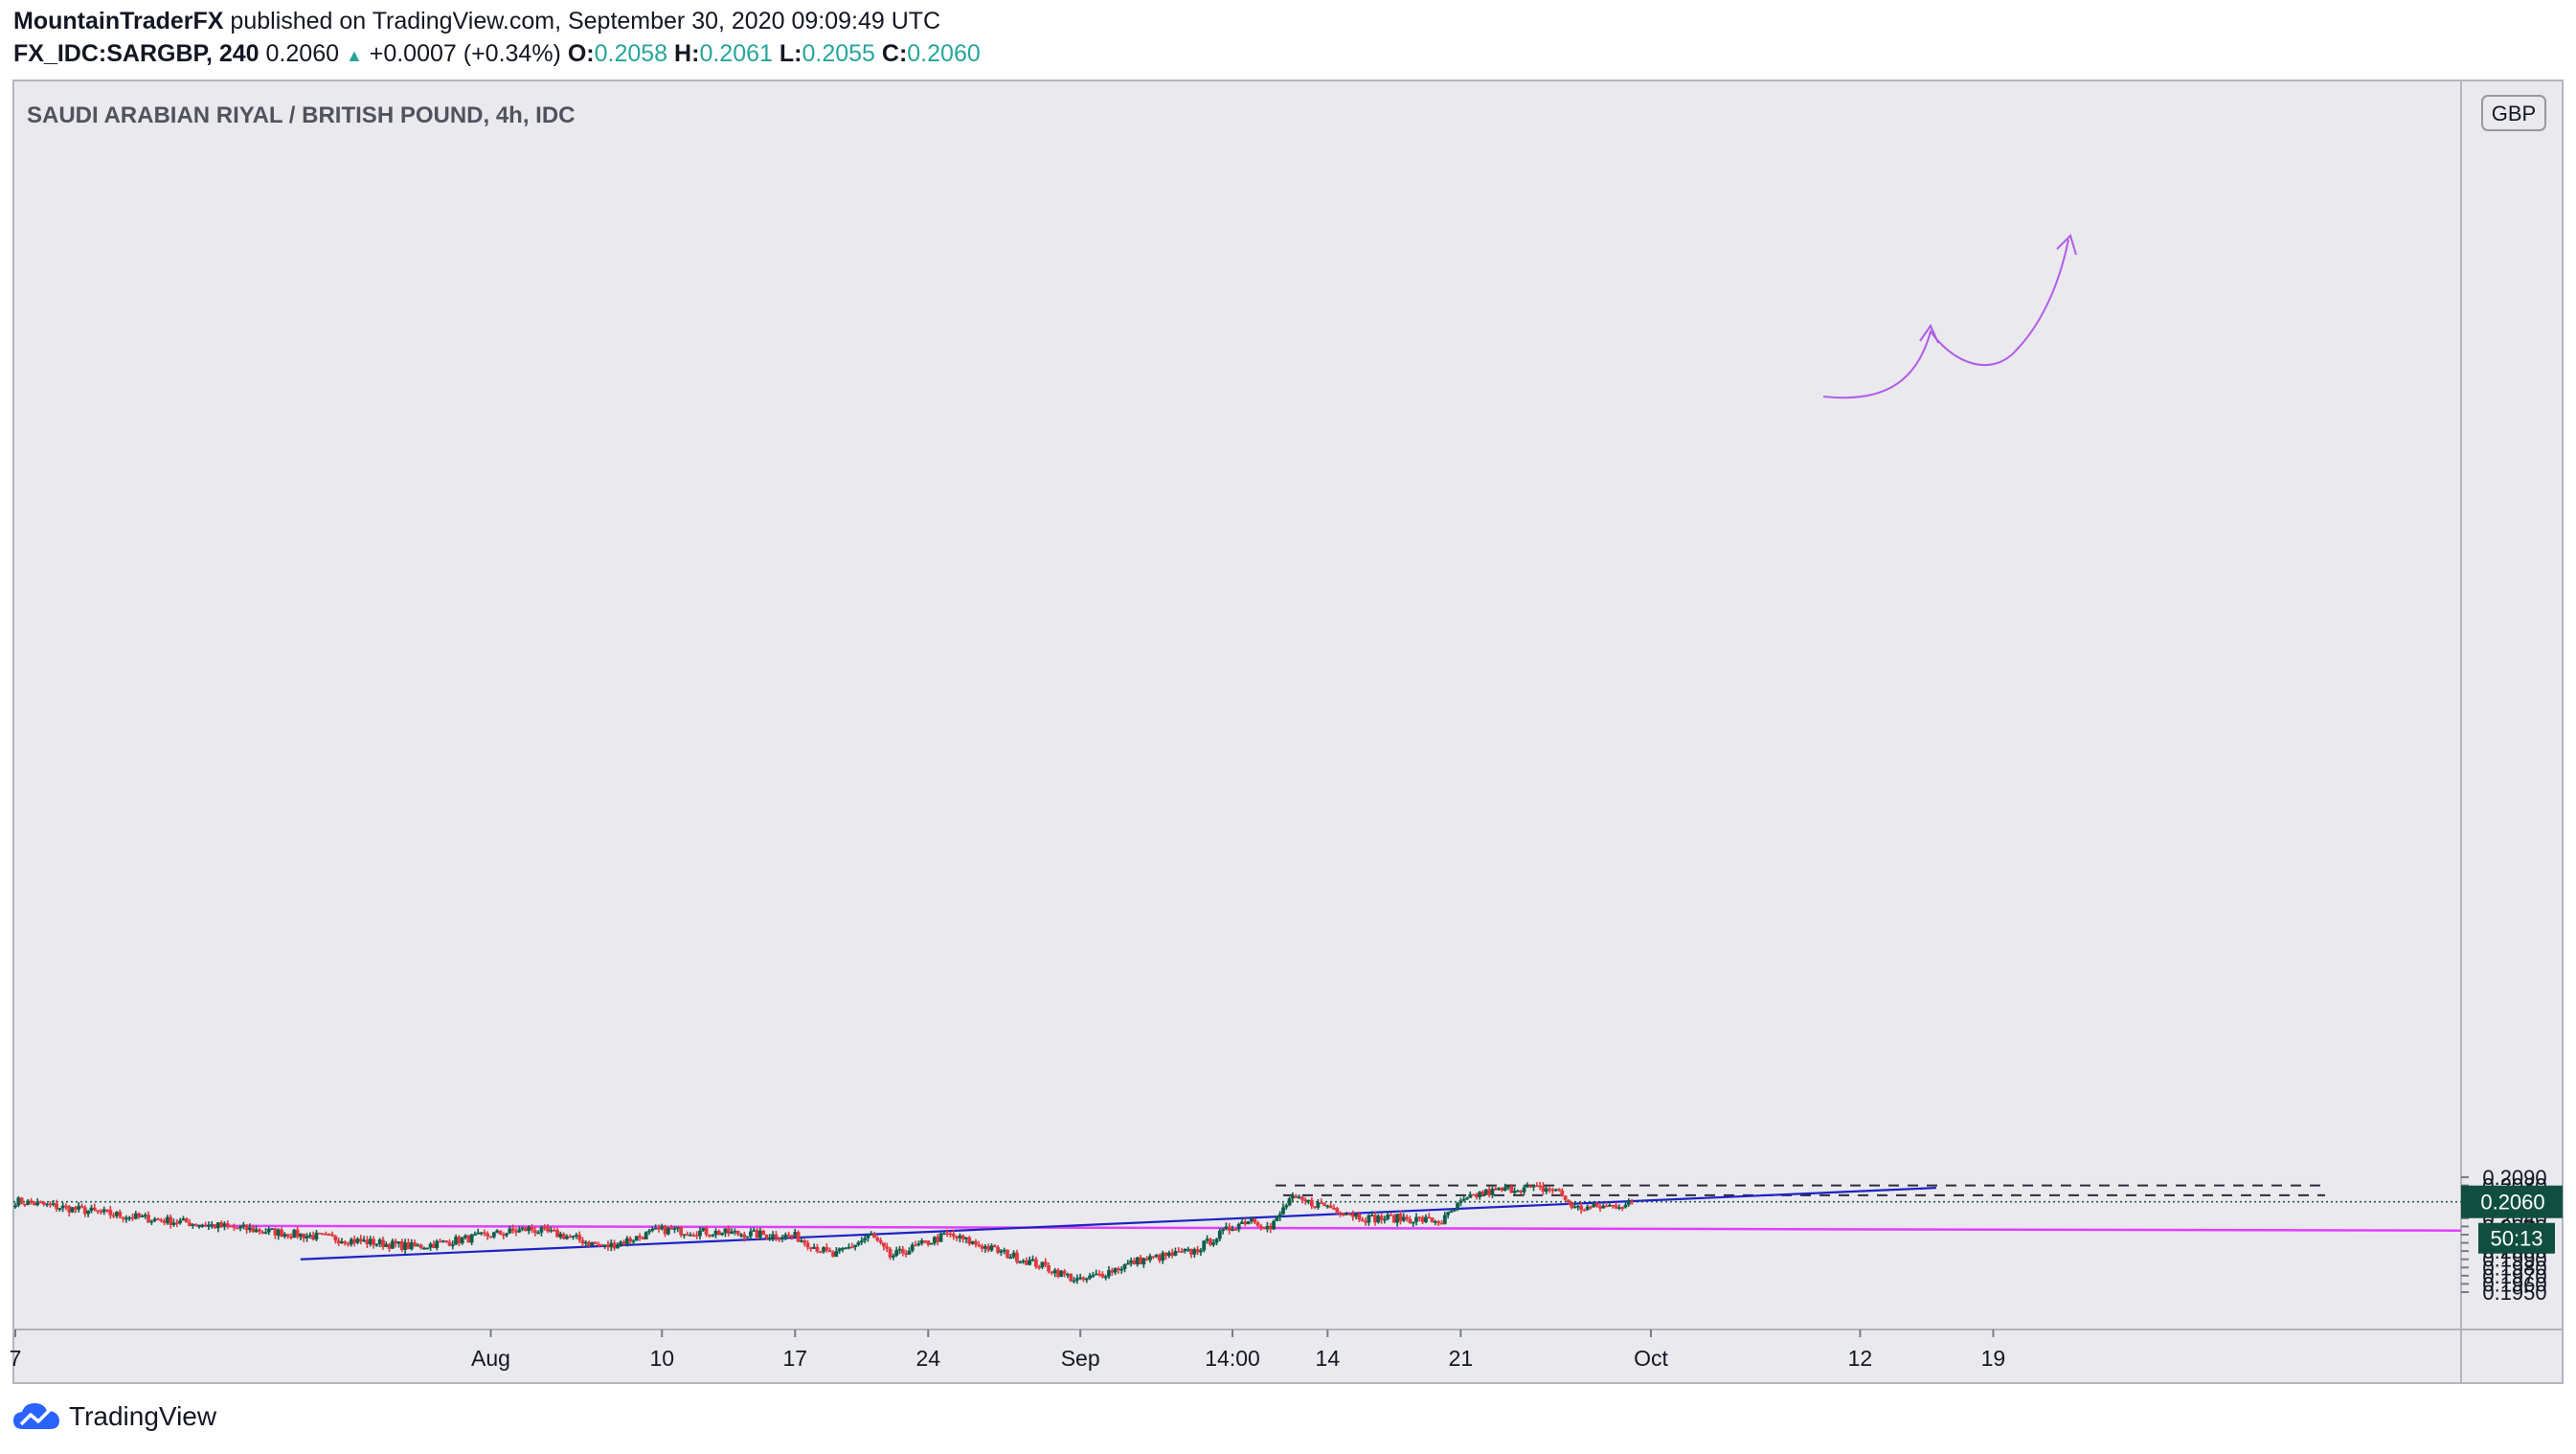 Image resolution: width=2576 pixels, height=1454 pixels. I want to click on low-label: L:, so click(790, 53).